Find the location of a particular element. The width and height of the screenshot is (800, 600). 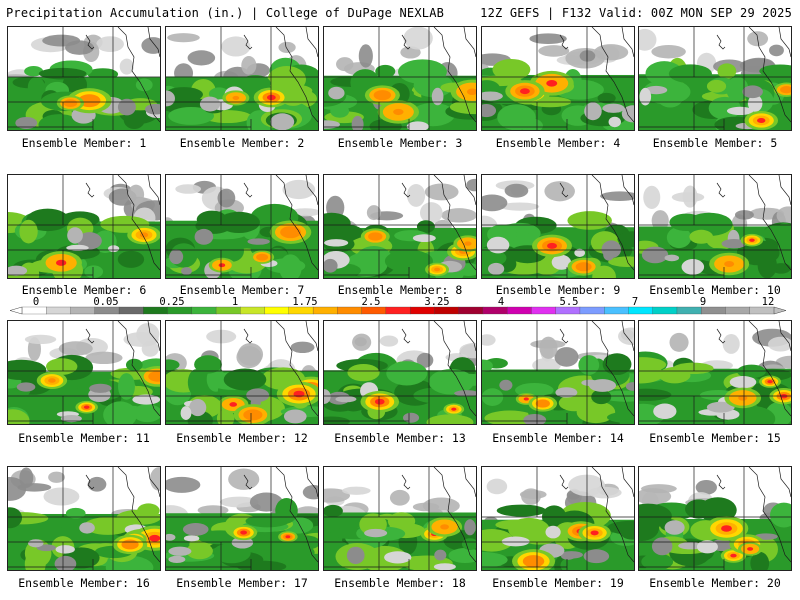

colorbar-tick-label: 5.5 is located at coordinates (569, 302).